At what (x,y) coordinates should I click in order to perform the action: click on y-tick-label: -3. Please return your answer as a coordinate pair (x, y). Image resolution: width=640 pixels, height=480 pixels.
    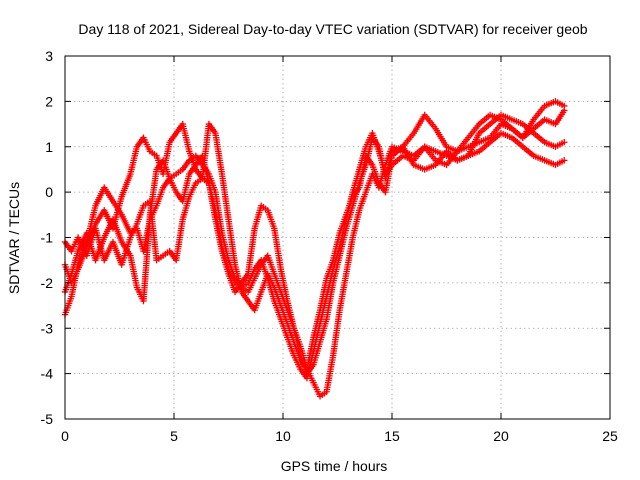
    Looking at the image, I should click on (47, 328).